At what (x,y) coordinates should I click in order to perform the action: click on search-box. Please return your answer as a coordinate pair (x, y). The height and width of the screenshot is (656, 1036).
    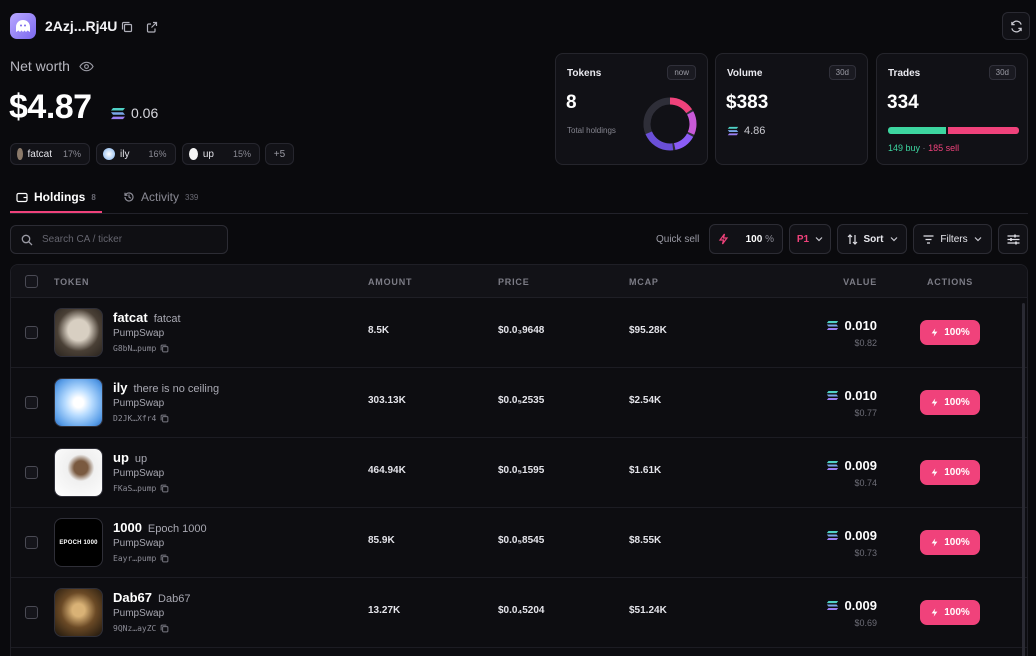
    Looking at the image, I should click on (119, 239).